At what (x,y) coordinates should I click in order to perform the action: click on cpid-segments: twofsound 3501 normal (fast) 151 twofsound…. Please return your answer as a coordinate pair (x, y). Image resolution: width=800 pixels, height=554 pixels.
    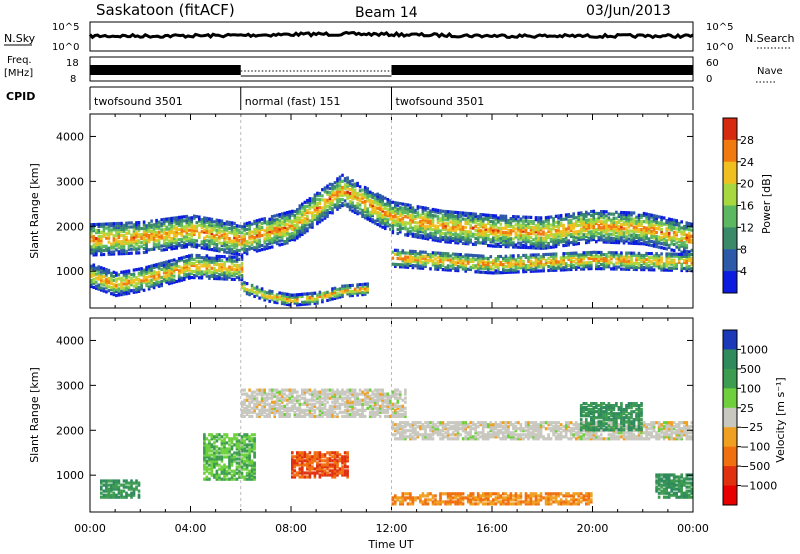
    Looking at the image, I should click on (391, 98).